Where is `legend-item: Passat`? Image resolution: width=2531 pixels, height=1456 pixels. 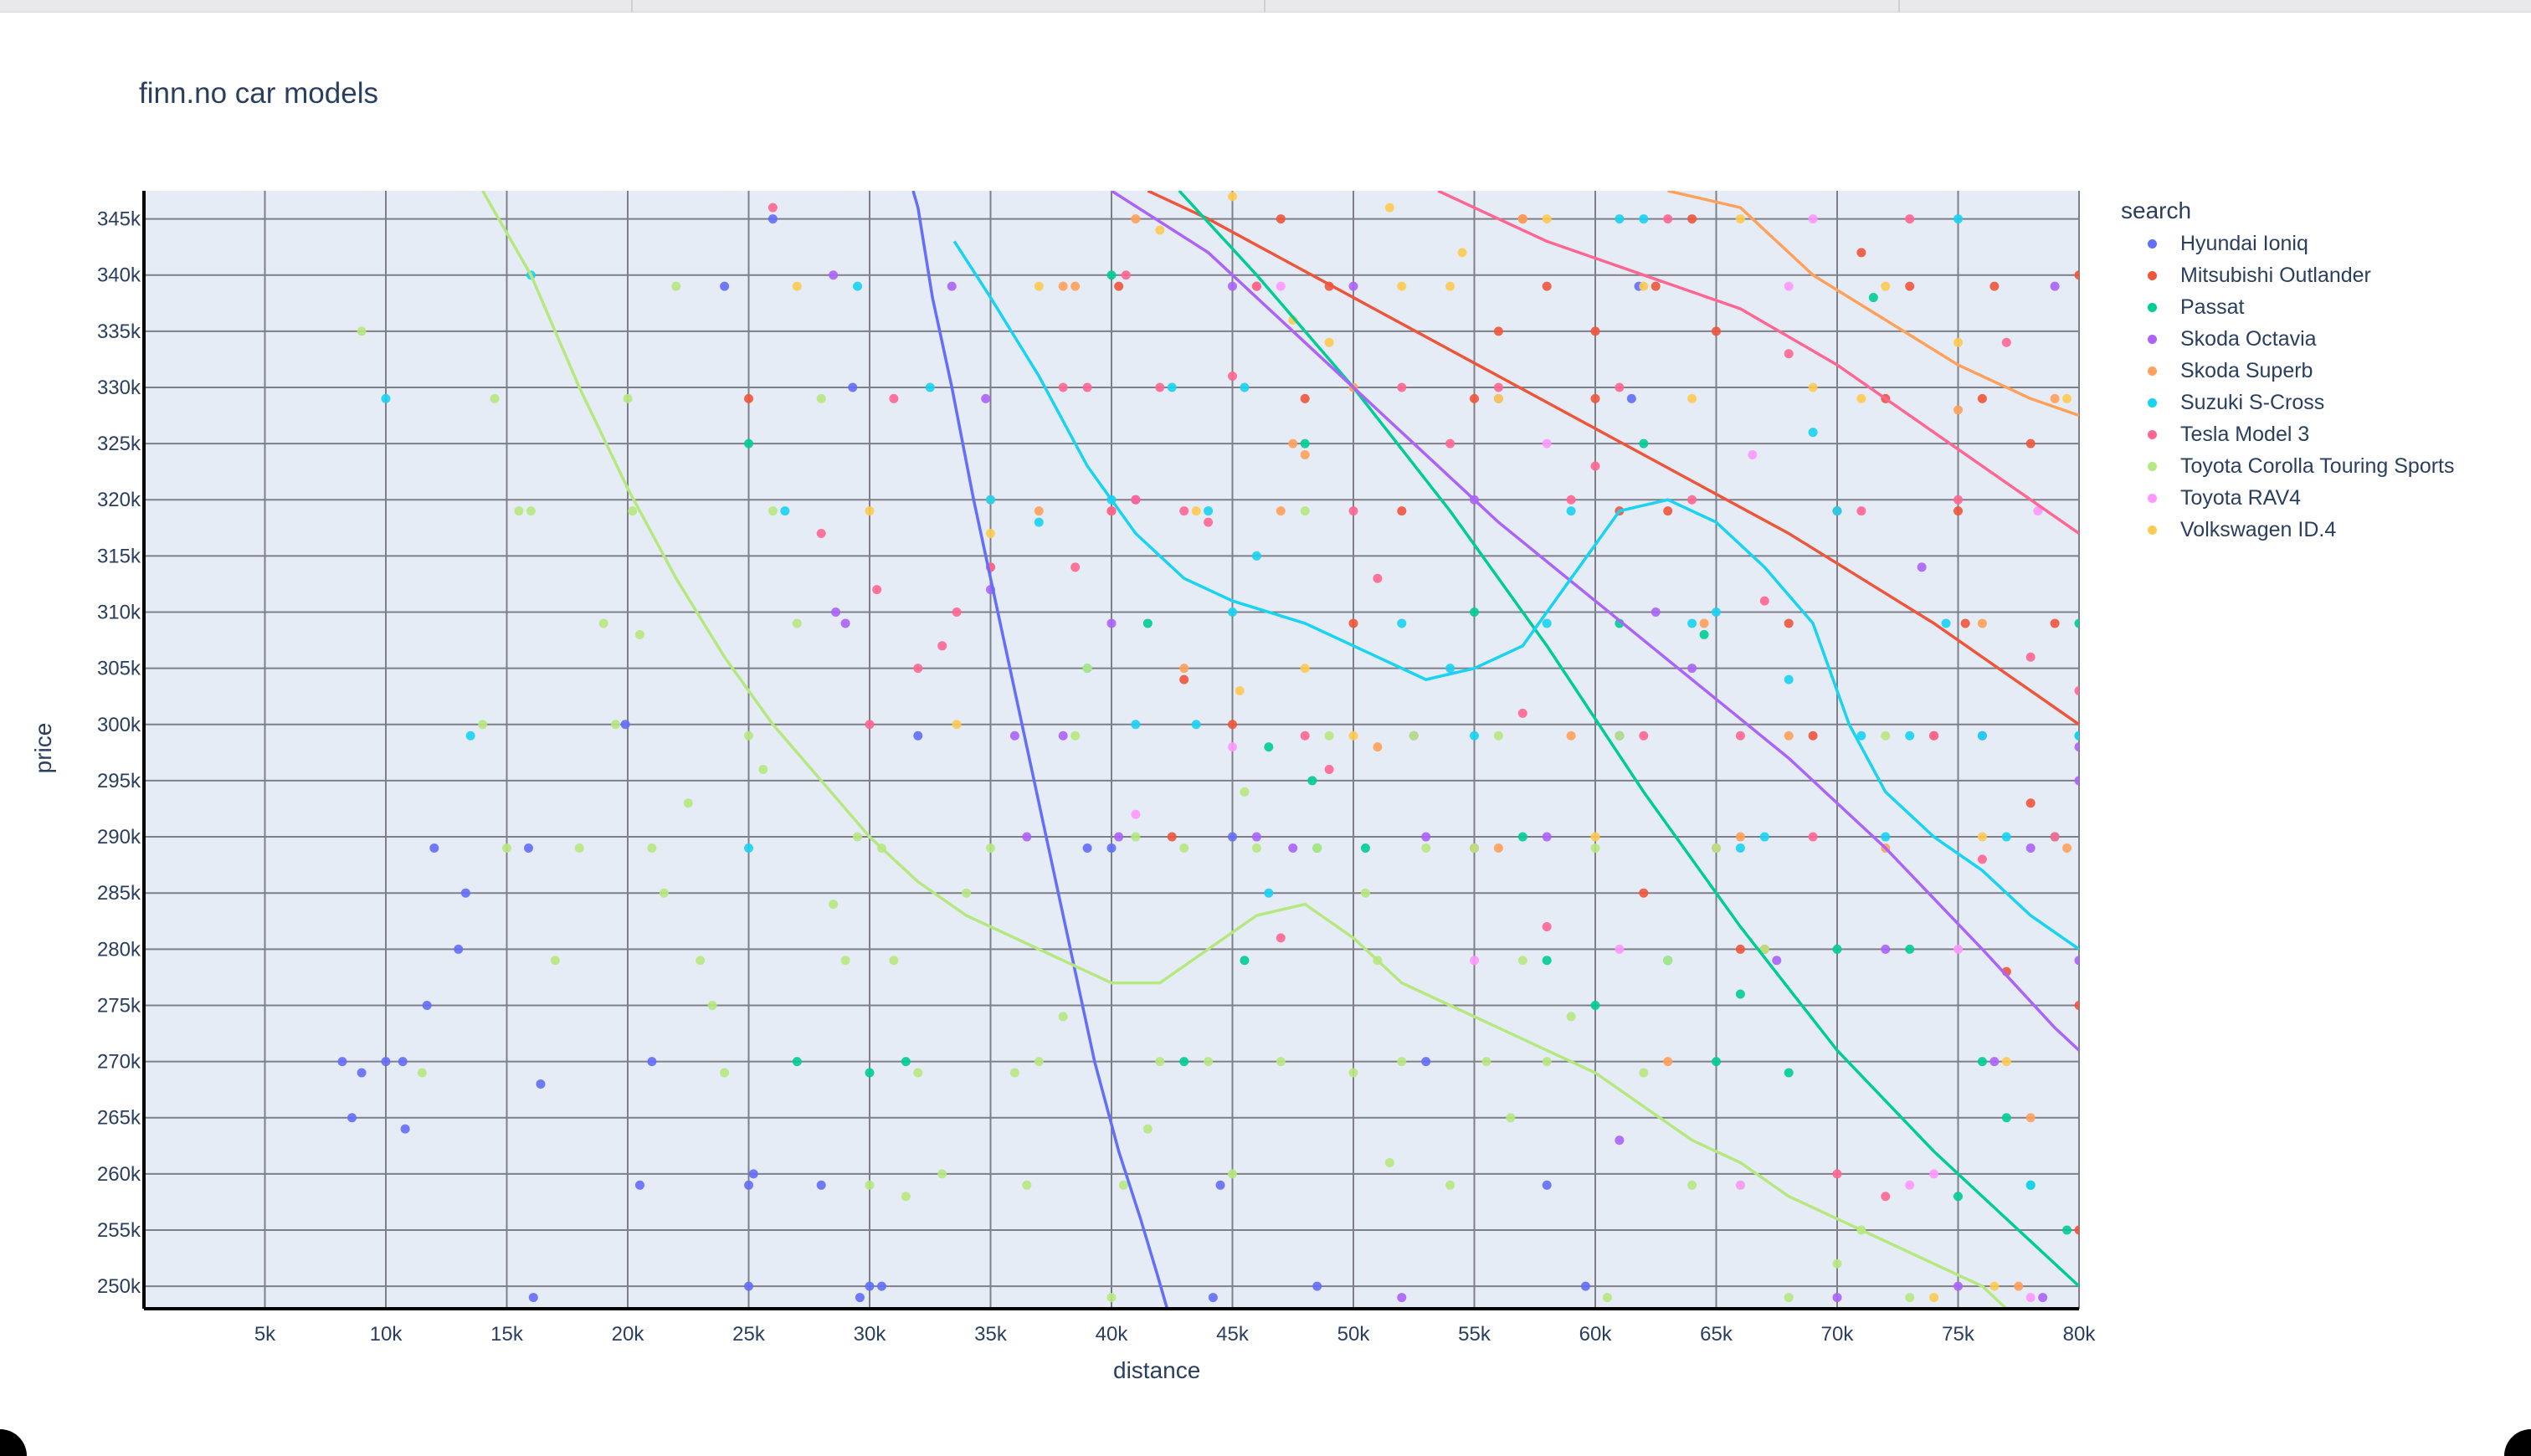 legend-item: Passat is located at coordinates (2288, 307).